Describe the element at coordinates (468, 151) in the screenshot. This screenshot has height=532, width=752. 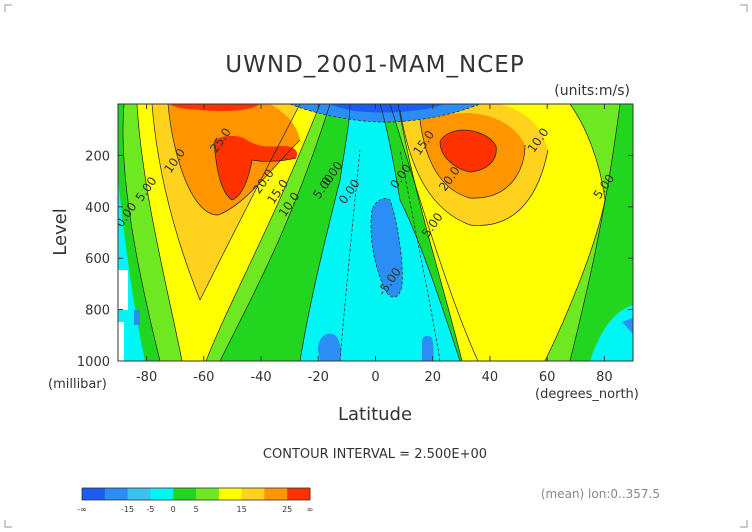
I see `fill-nh-red` at that location.